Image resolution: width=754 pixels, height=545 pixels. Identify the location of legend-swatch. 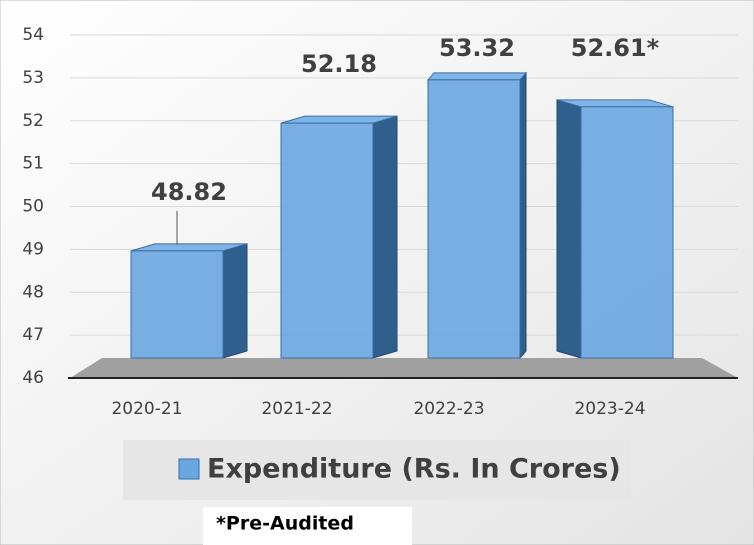
(189, 469).